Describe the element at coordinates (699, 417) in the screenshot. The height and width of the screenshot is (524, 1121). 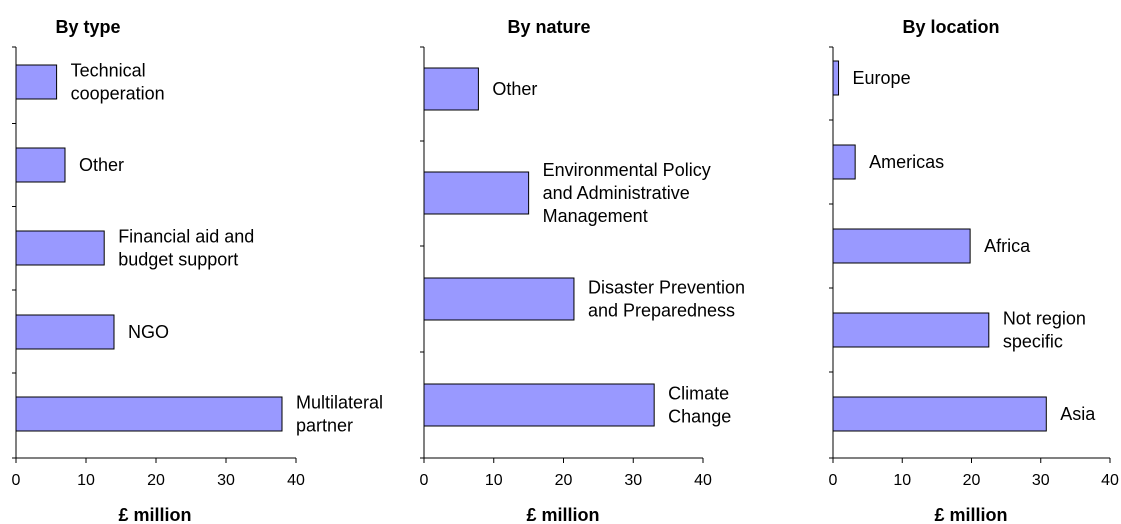
I see `bar-label-line: Change` at that location.